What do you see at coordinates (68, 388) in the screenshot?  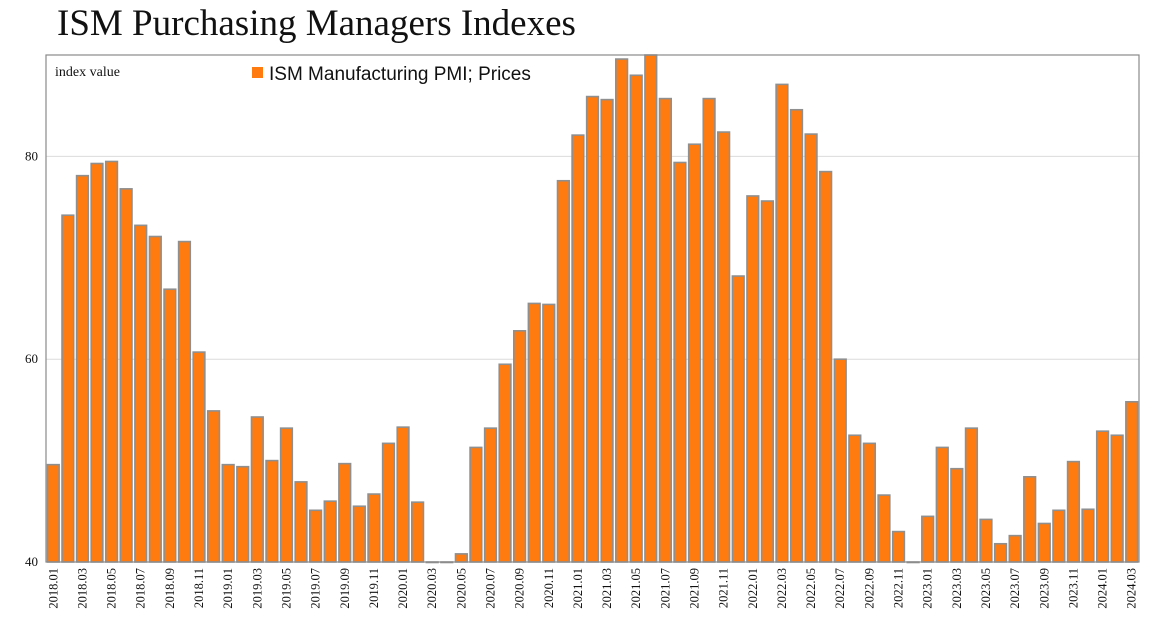 I see `bar-2018.02` at bounding box center [68, 388].